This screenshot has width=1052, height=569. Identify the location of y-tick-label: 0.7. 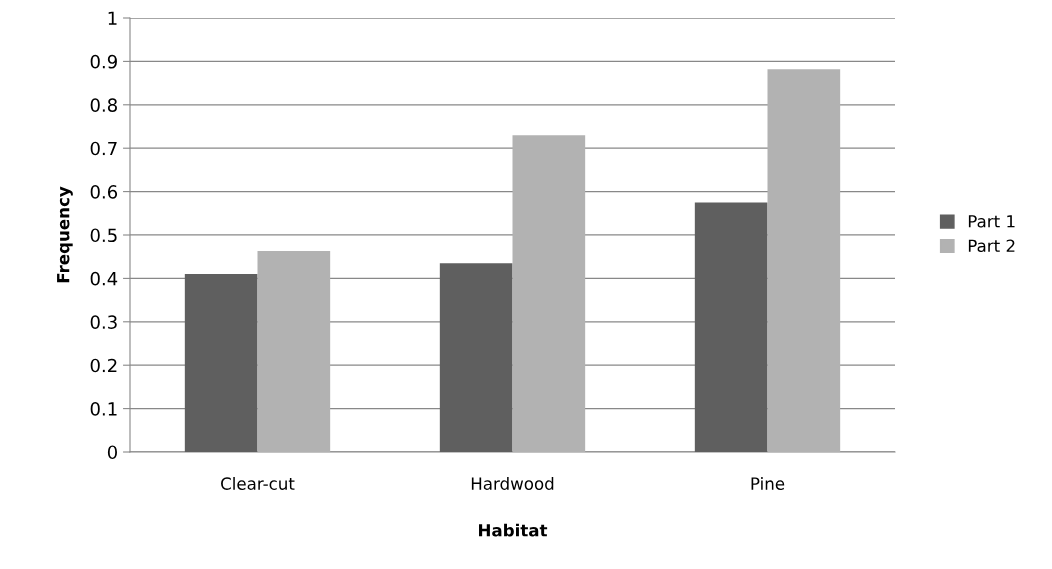
(103, 148).